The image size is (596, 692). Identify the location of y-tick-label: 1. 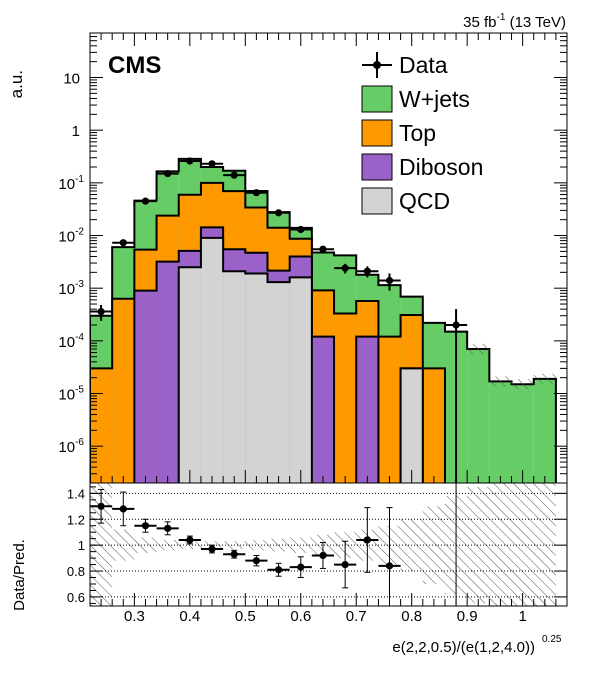
(76, 131).